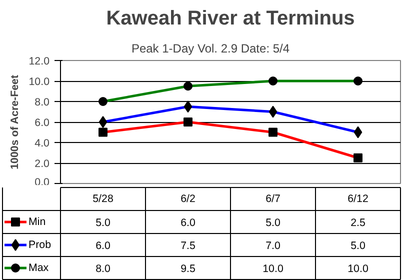 Image resolution: width=420 pixels, height=280 pixels. What do you see at coordinates (188, 199) in the screenshot?
I see `x-tick-label: 6/2` at bounding box center [188, 199].